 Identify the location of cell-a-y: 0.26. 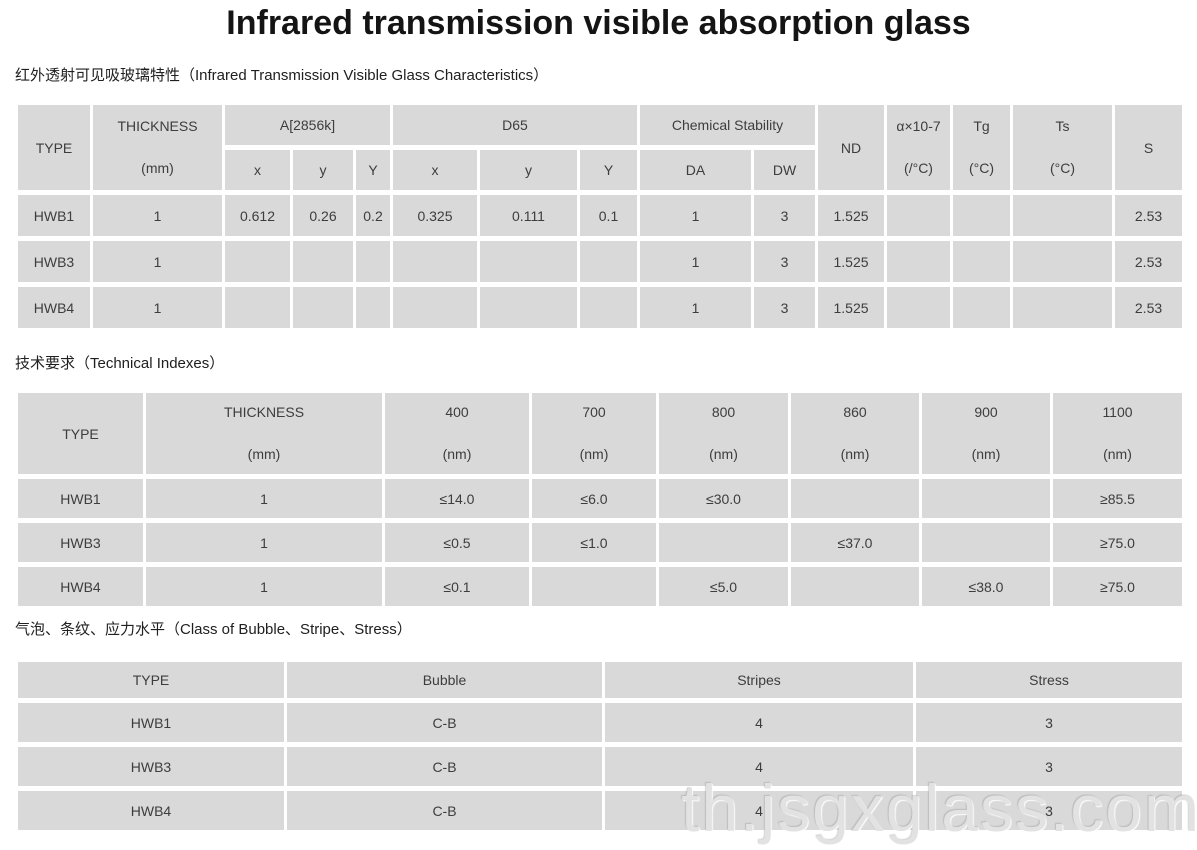
(323, 215).